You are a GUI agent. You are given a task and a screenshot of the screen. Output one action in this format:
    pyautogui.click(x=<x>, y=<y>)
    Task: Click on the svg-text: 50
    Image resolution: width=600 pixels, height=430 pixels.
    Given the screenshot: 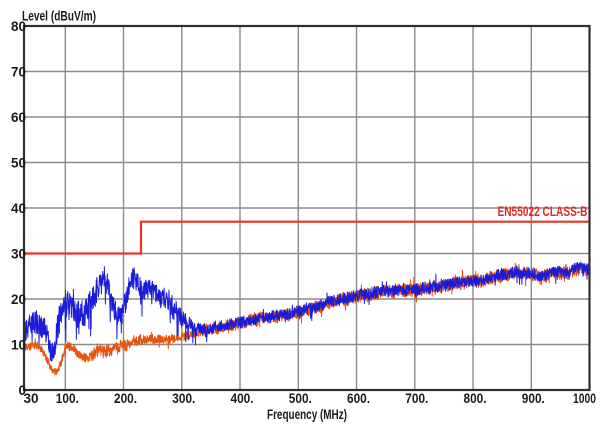 What is the action you would take?
    pyautogui.click(x=18, y=163)
    